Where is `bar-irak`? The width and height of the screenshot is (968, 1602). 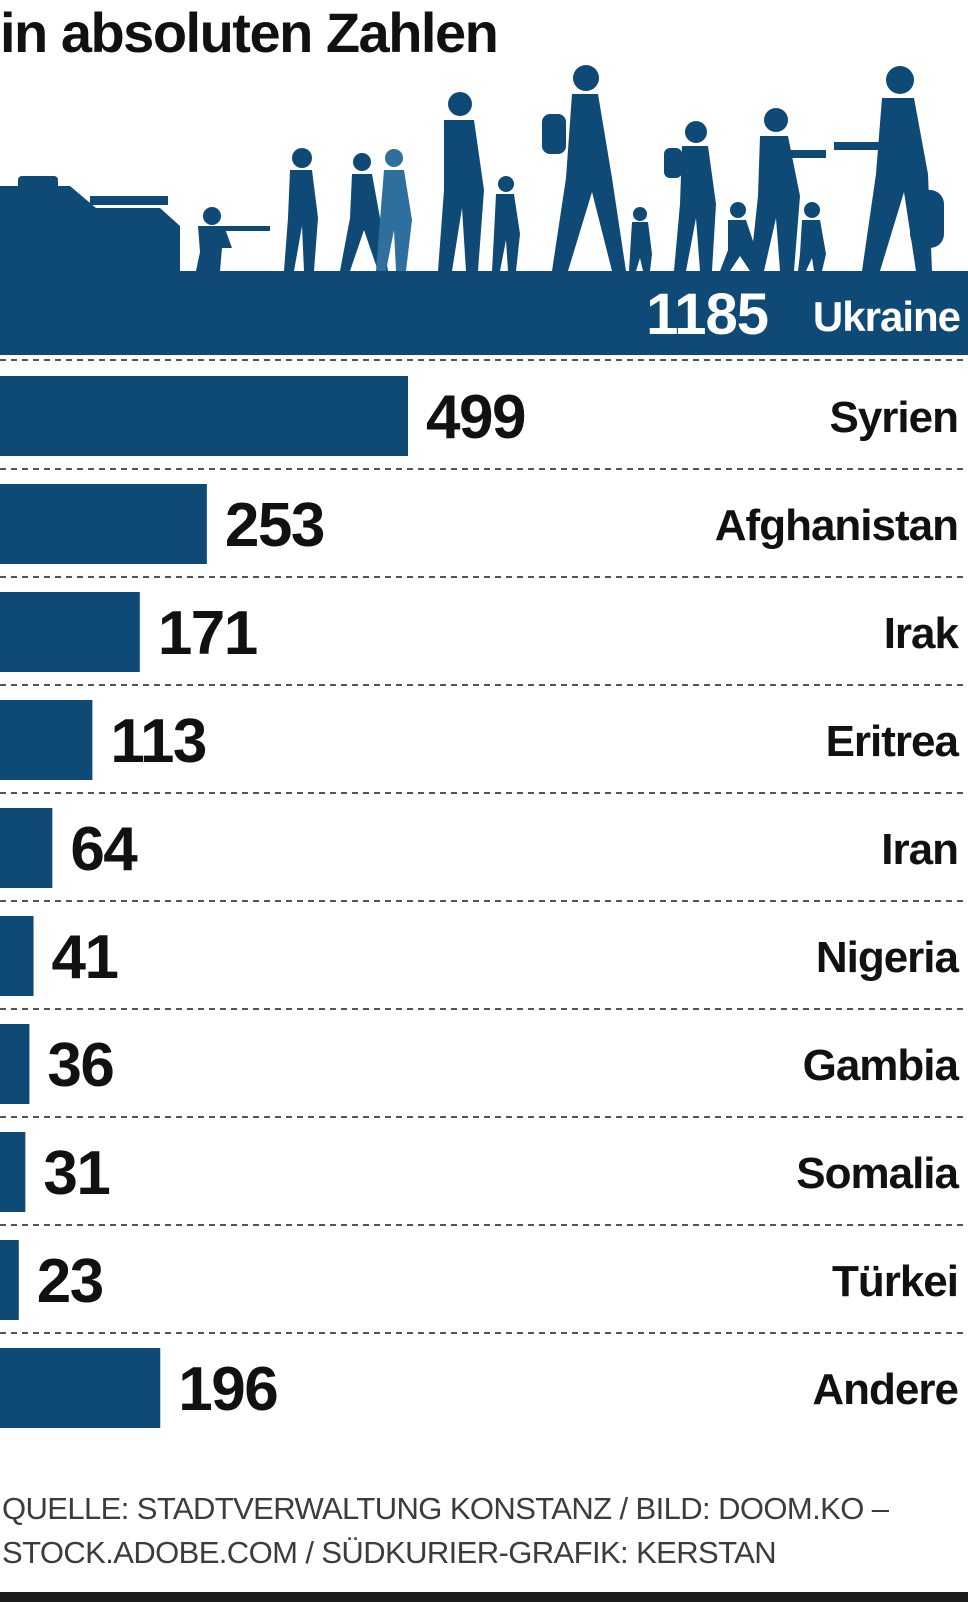
bar-irak is located at coordinates (70, 632).